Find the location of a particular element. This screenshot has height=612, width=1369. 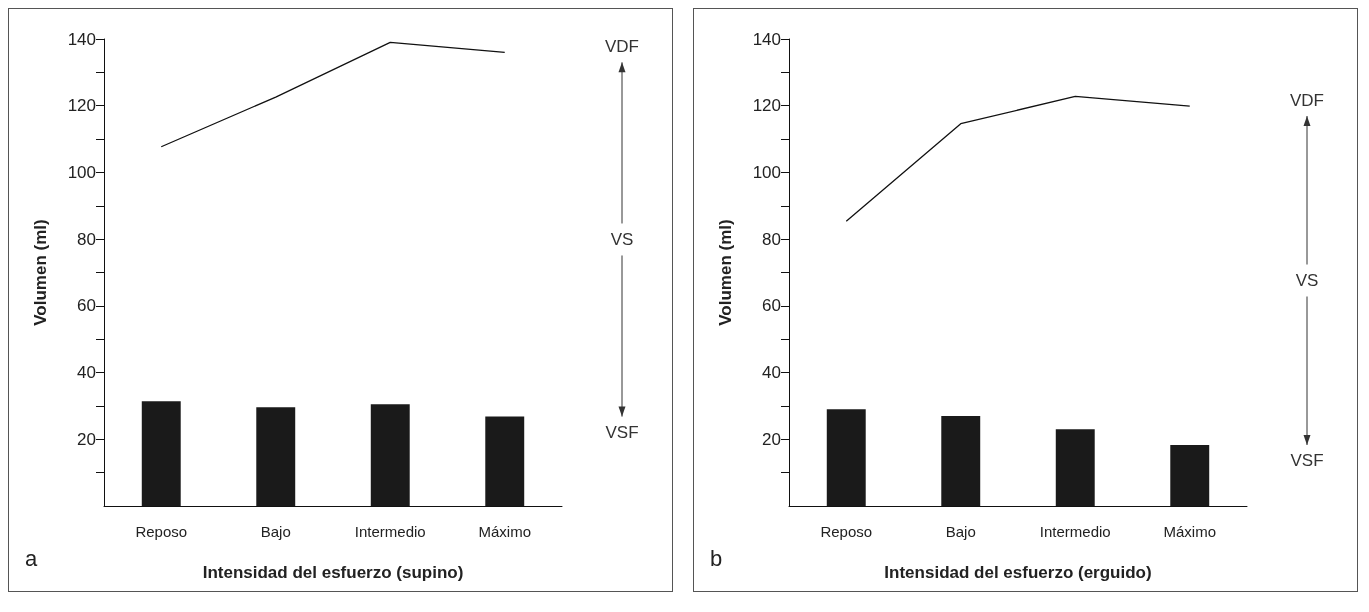

text: a is located at coordinates (31, 558).